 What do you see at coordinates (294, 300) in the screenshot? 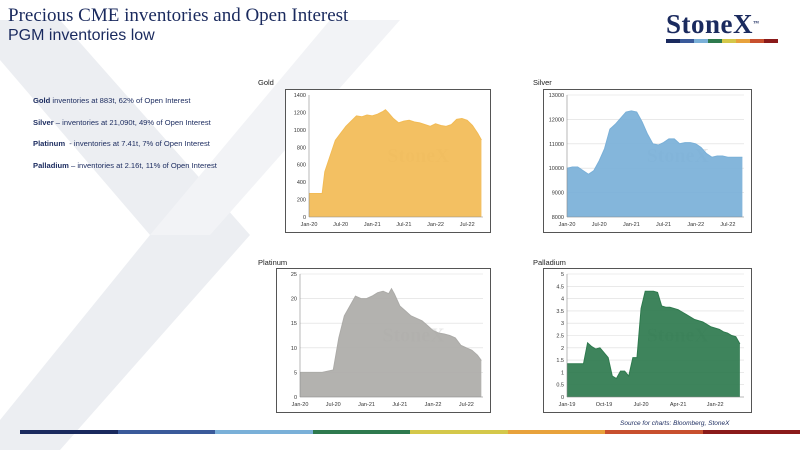
I see `y-tick-label: 20` at bounding box center [294, 300].